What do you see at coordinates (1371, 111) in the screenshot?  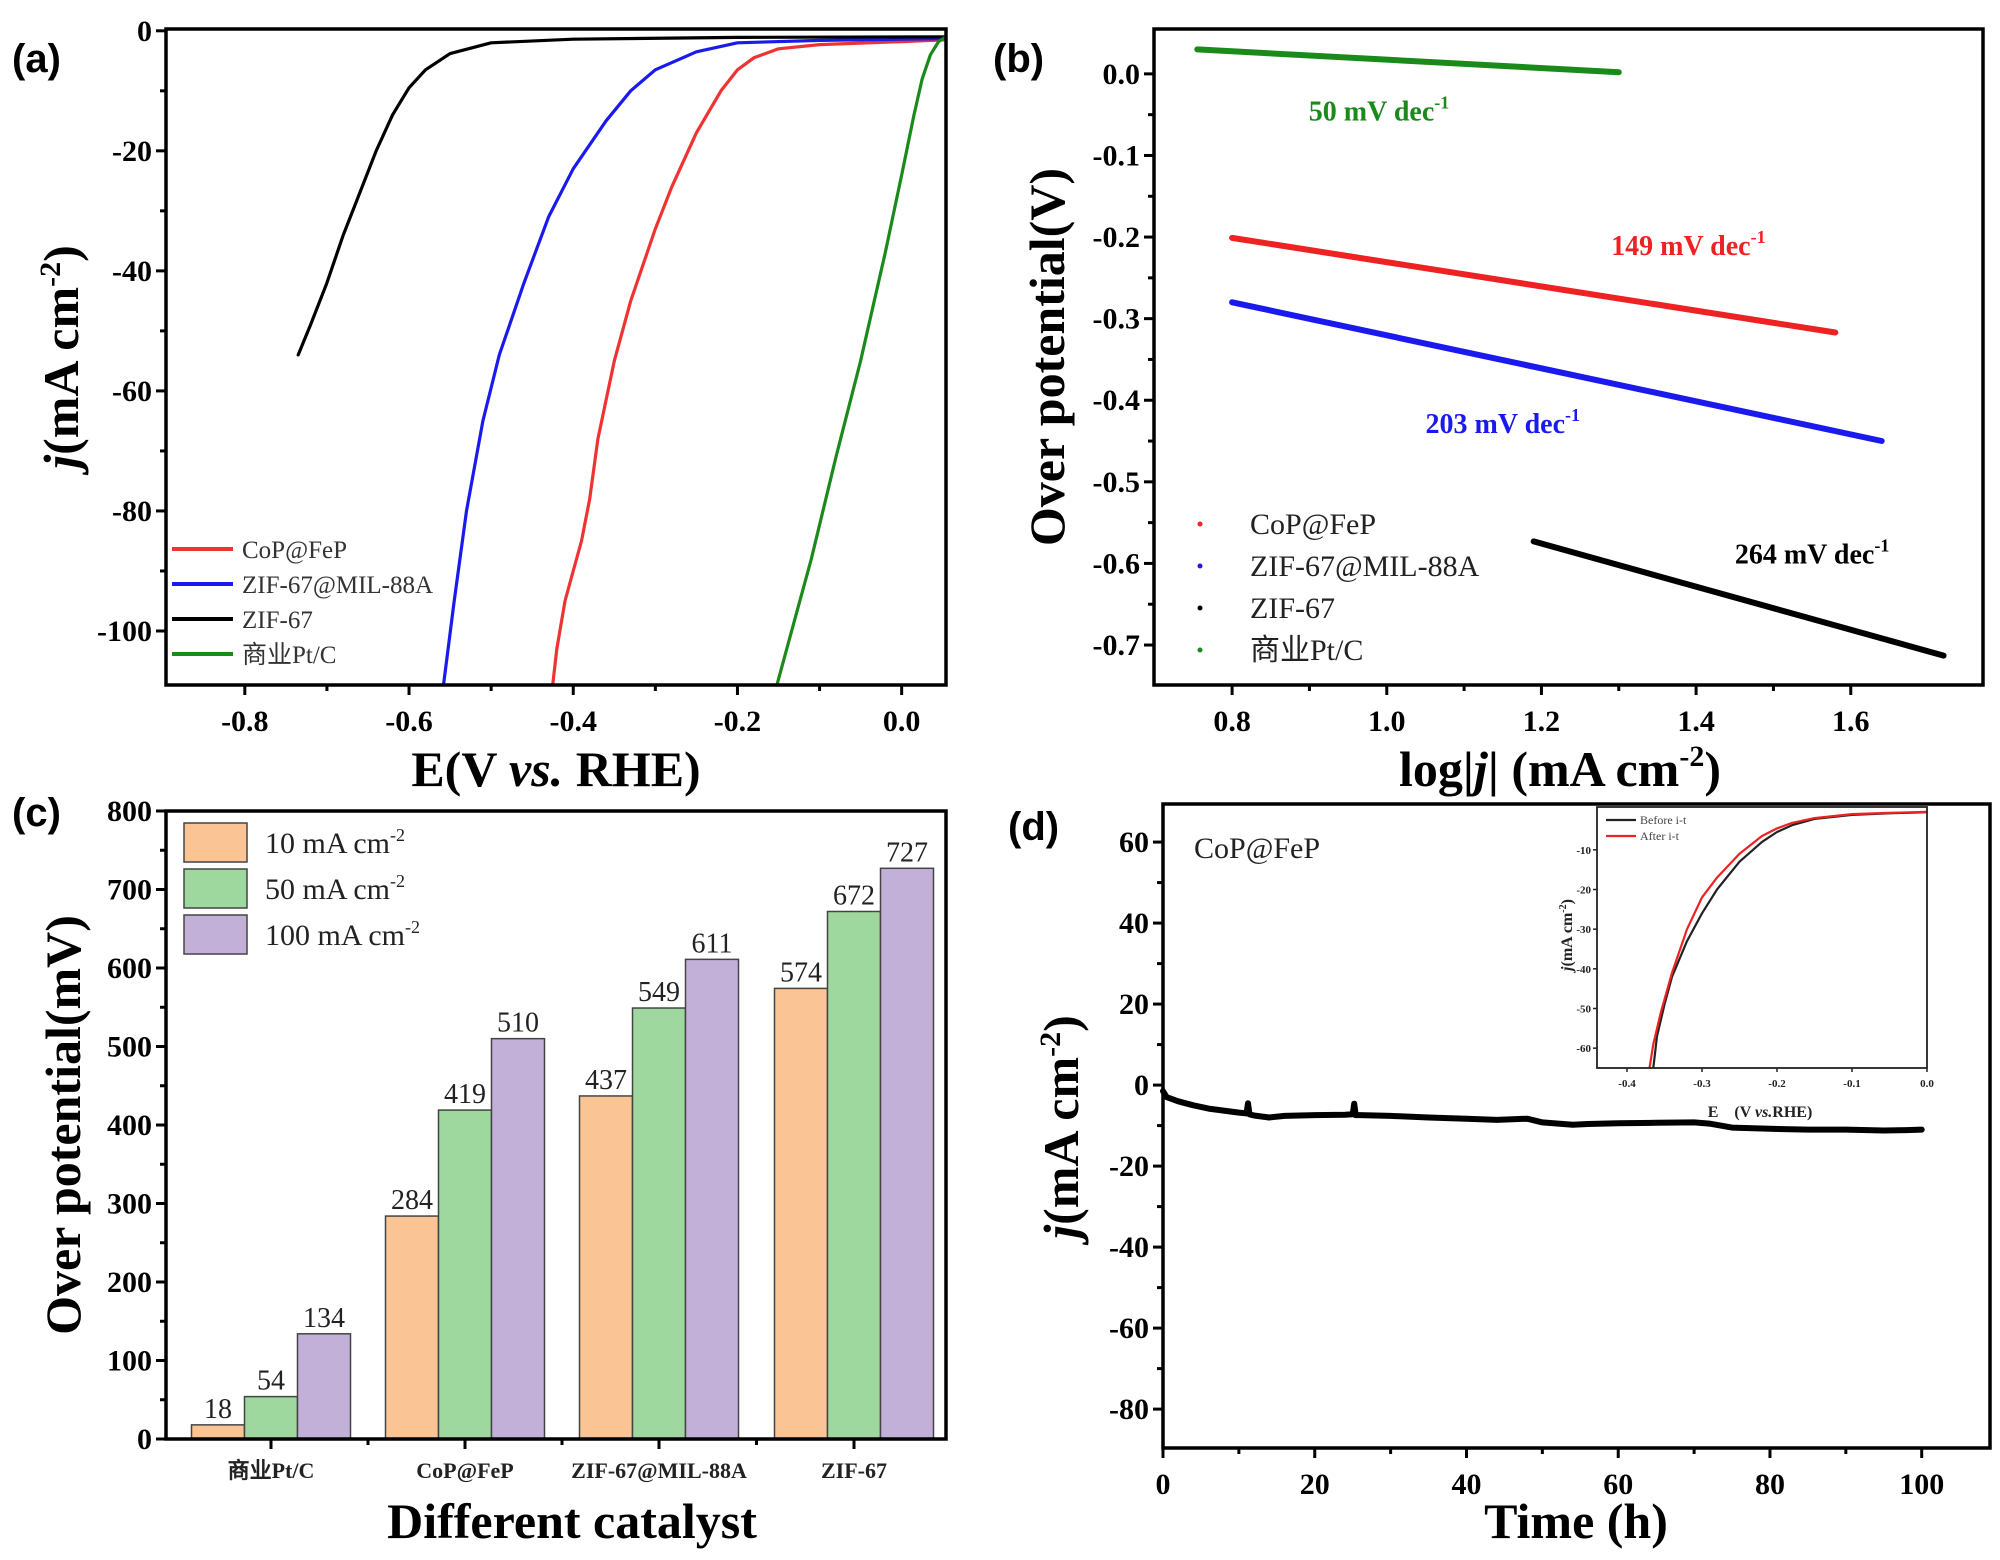 I see `tafel-slope-text: 50 mV dec` at bounding box center [1371, 111].